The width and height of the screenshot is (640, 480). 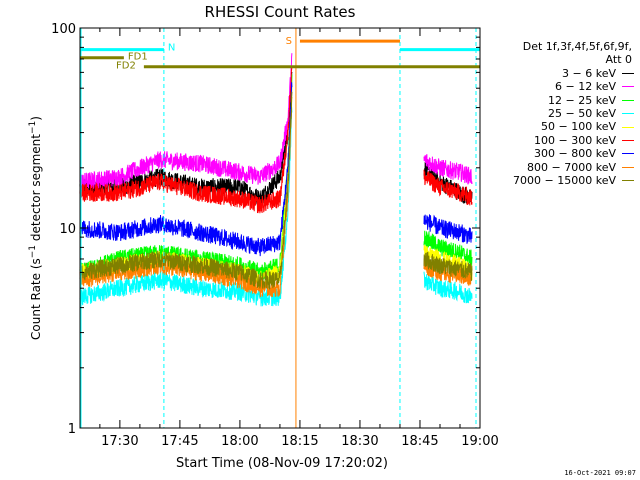 I want to click on legend-entry: 7000 − 15000 keV, so click(x=559, y=180).